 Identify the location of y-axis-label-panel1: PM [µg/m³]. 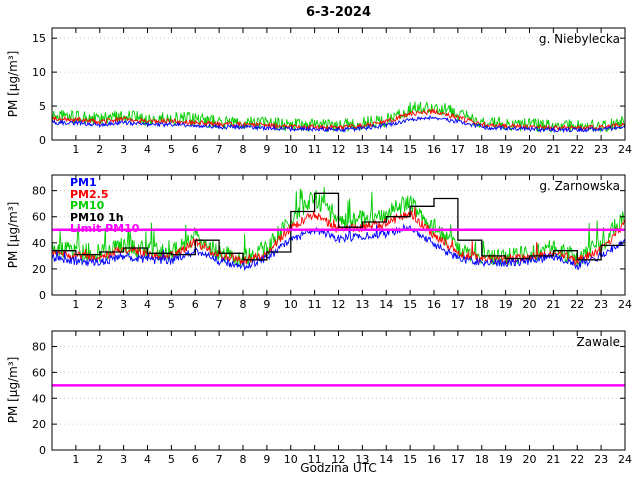
(13, 84).